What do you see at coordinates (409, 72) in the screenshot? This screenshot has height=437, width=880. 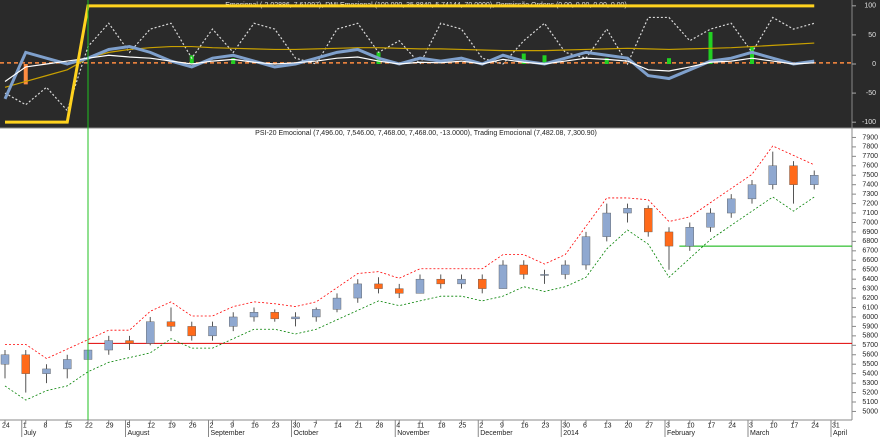 I see `indicator-line` at bounding box center [409, 72].